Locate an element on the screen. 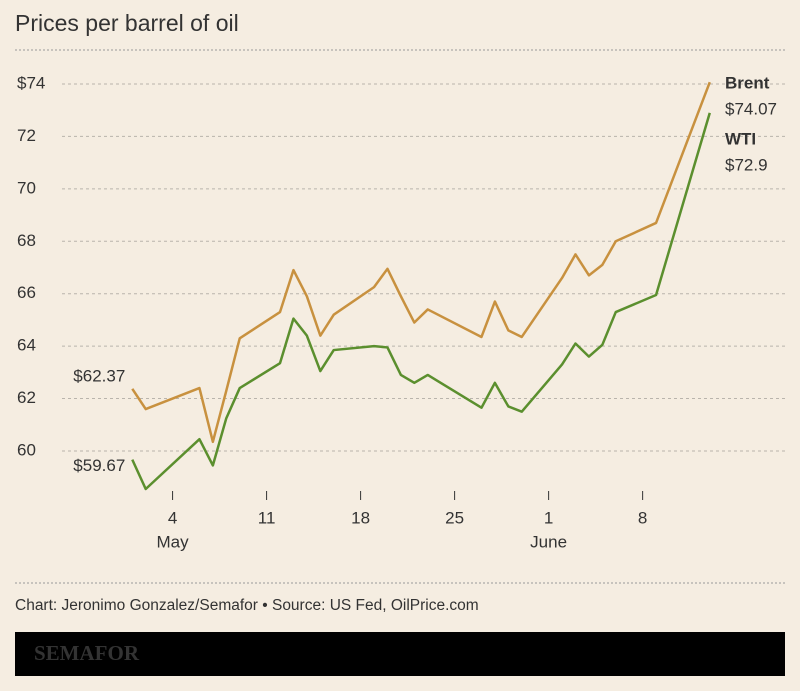  value-label: $74.07 is located at coordinates (751, 108).